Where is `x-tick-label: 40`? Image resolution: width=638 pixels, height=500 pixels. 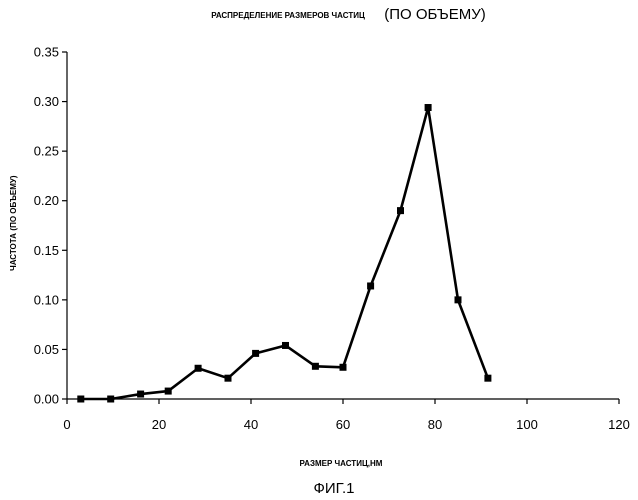 x-tick-label: 40 is located at coordinates (251, 424).